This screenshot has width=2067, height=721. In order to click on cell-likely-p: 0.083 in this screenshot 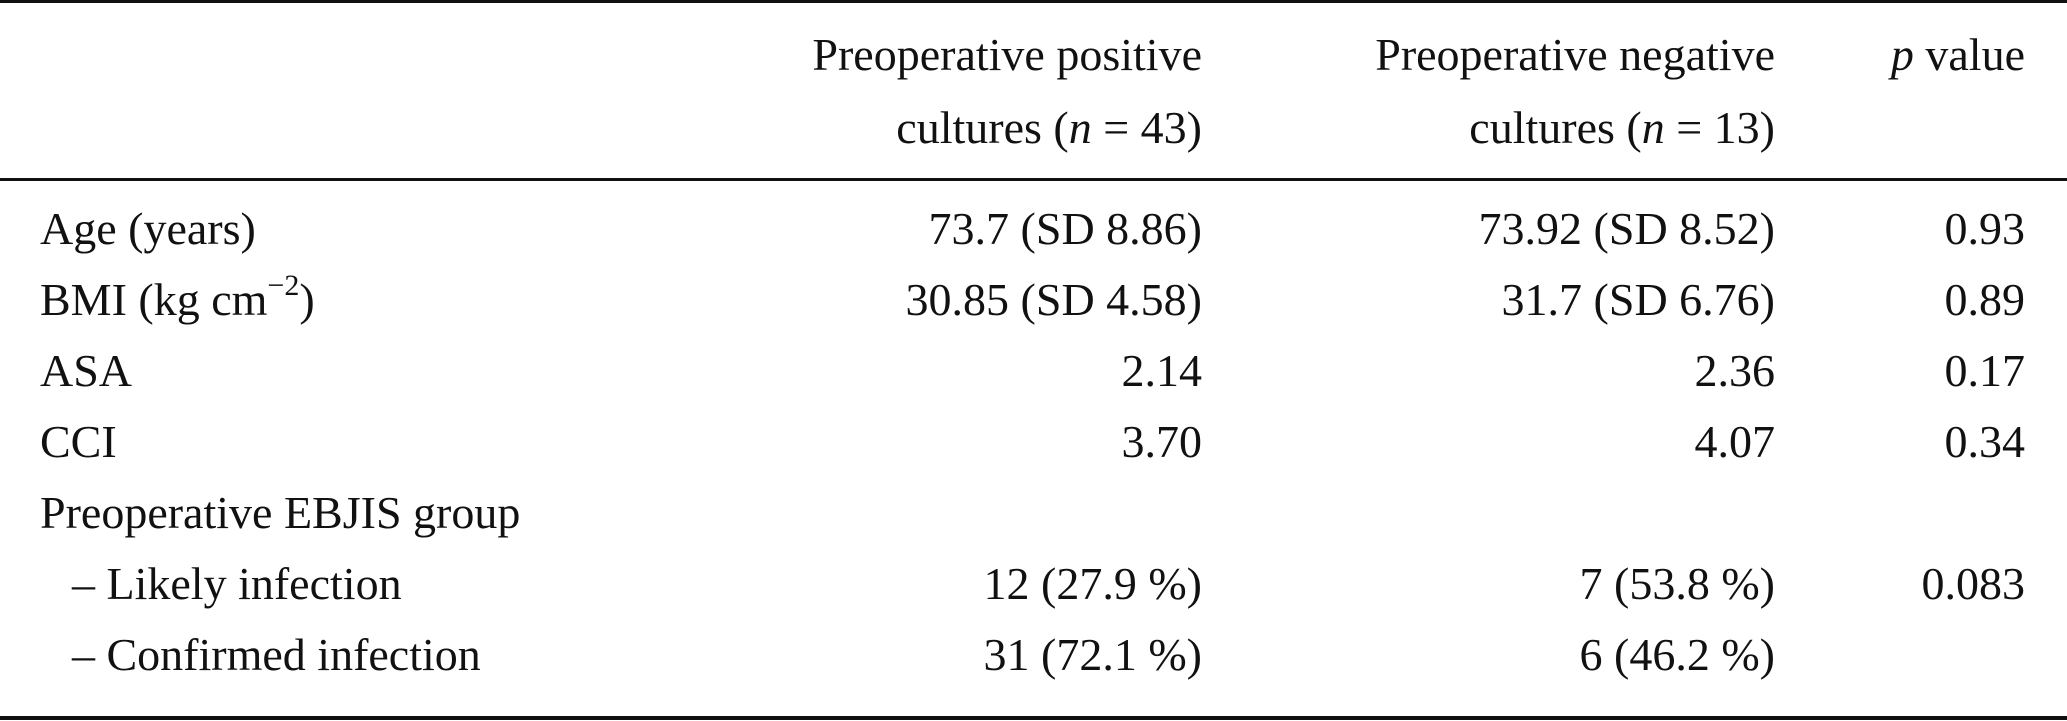, I will do `click(1973, 583)`.